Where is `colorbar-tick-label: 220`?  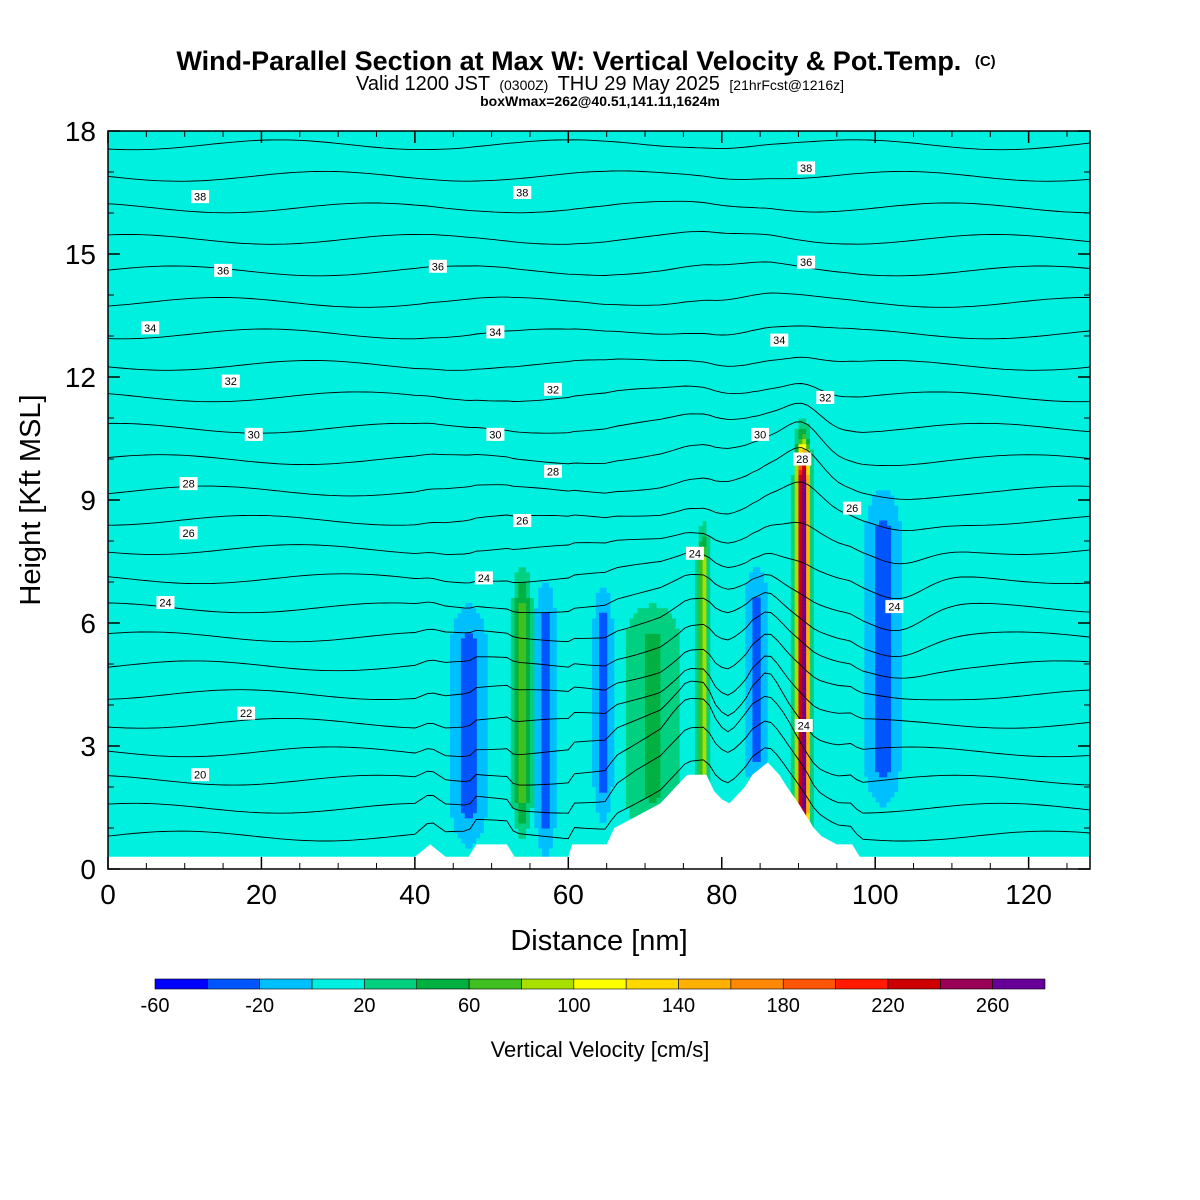
colorbar-tick-label: 220 is located at coordinates (887, 1006).